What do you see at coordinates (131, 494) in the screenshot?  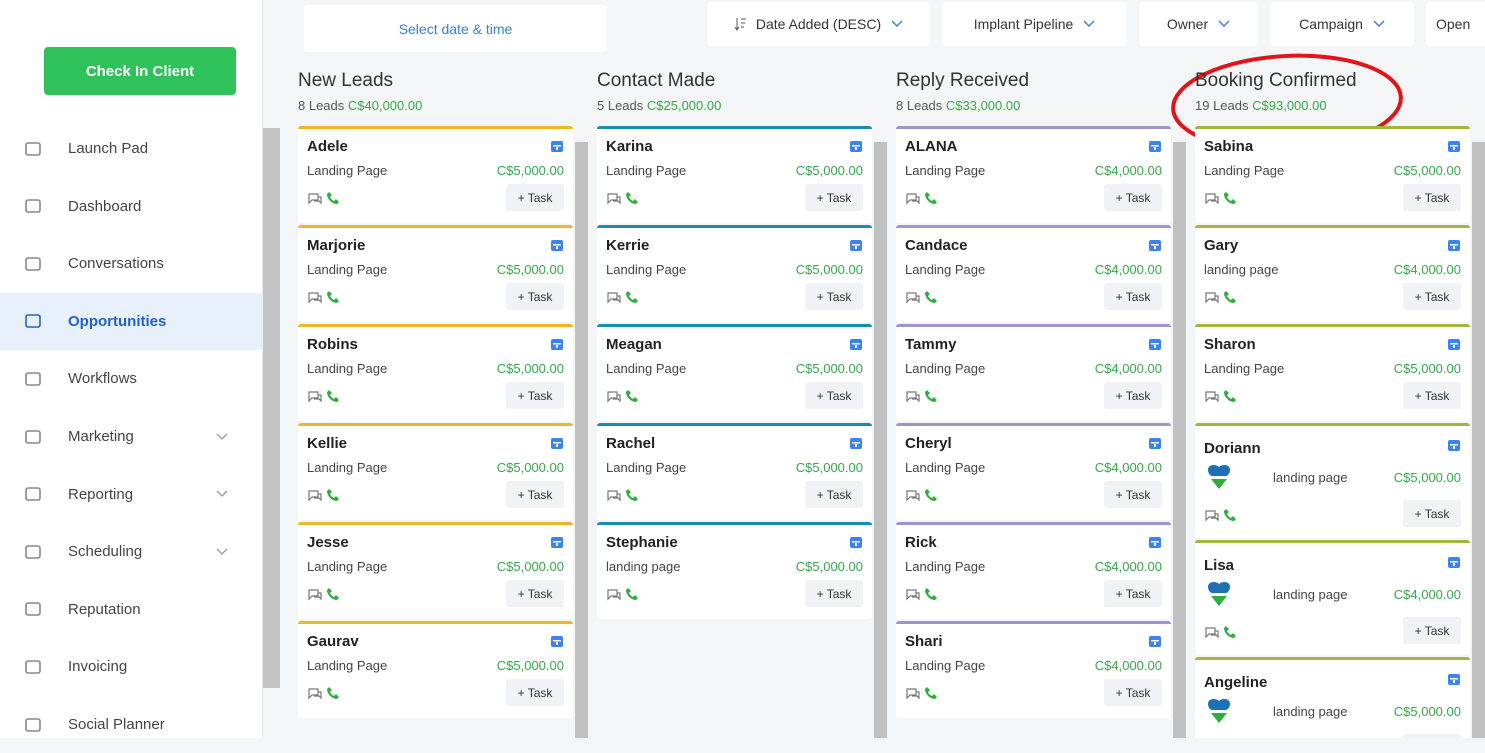 I see `nav-item: Reporting` at bounding box center [131, 494].